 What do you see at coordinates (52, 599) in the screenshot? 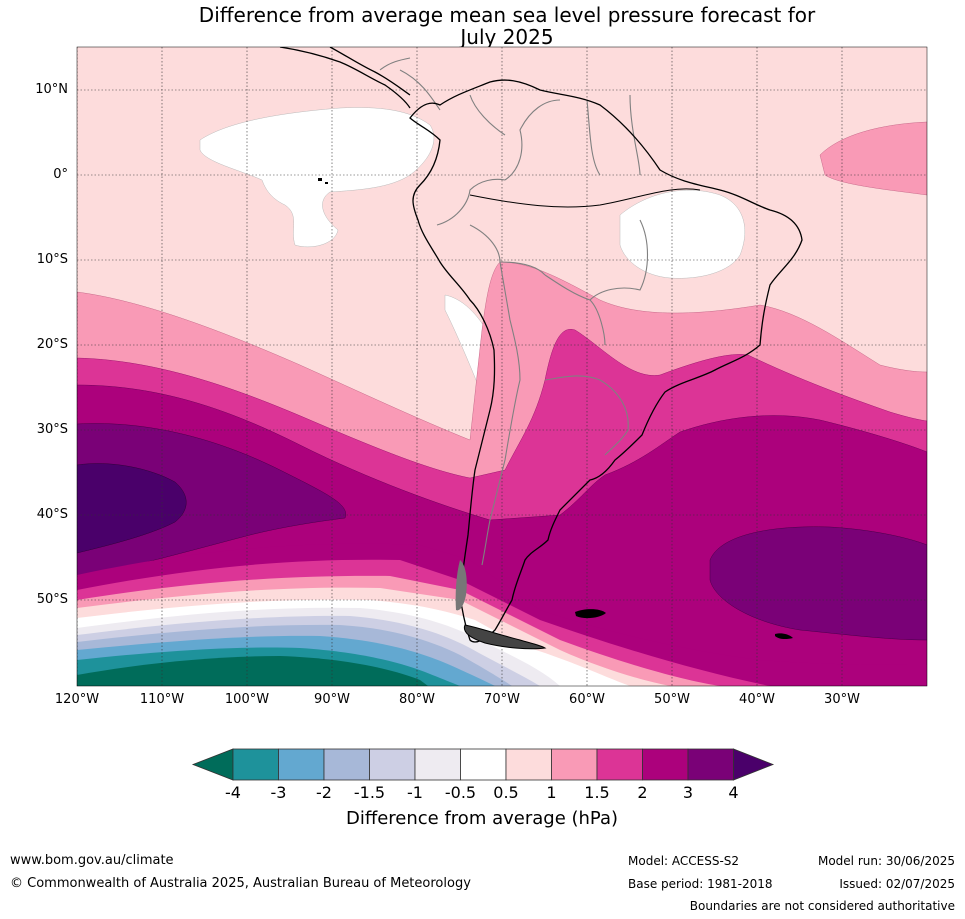
I see `lat-label-50s: 50°S` at bounding box center [52, 599].